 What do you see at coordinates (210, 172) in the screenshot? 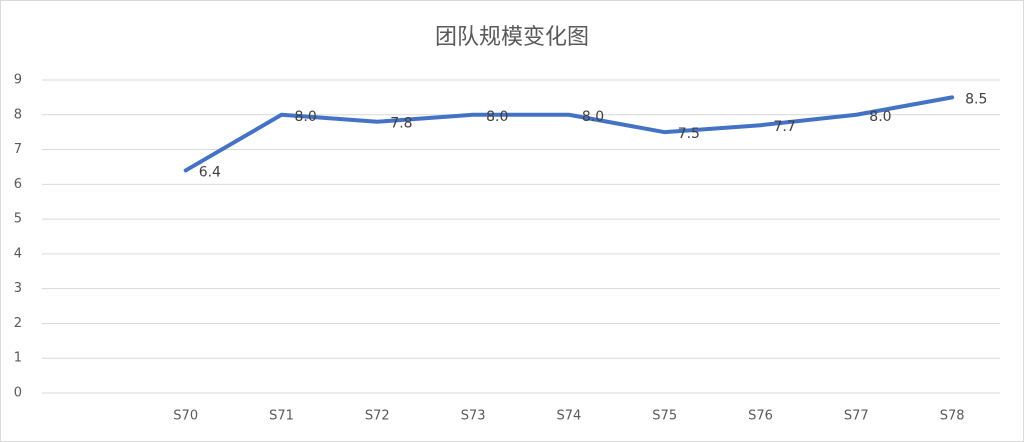
I see `data-label: 6.4` at bounding box center [210, 172].